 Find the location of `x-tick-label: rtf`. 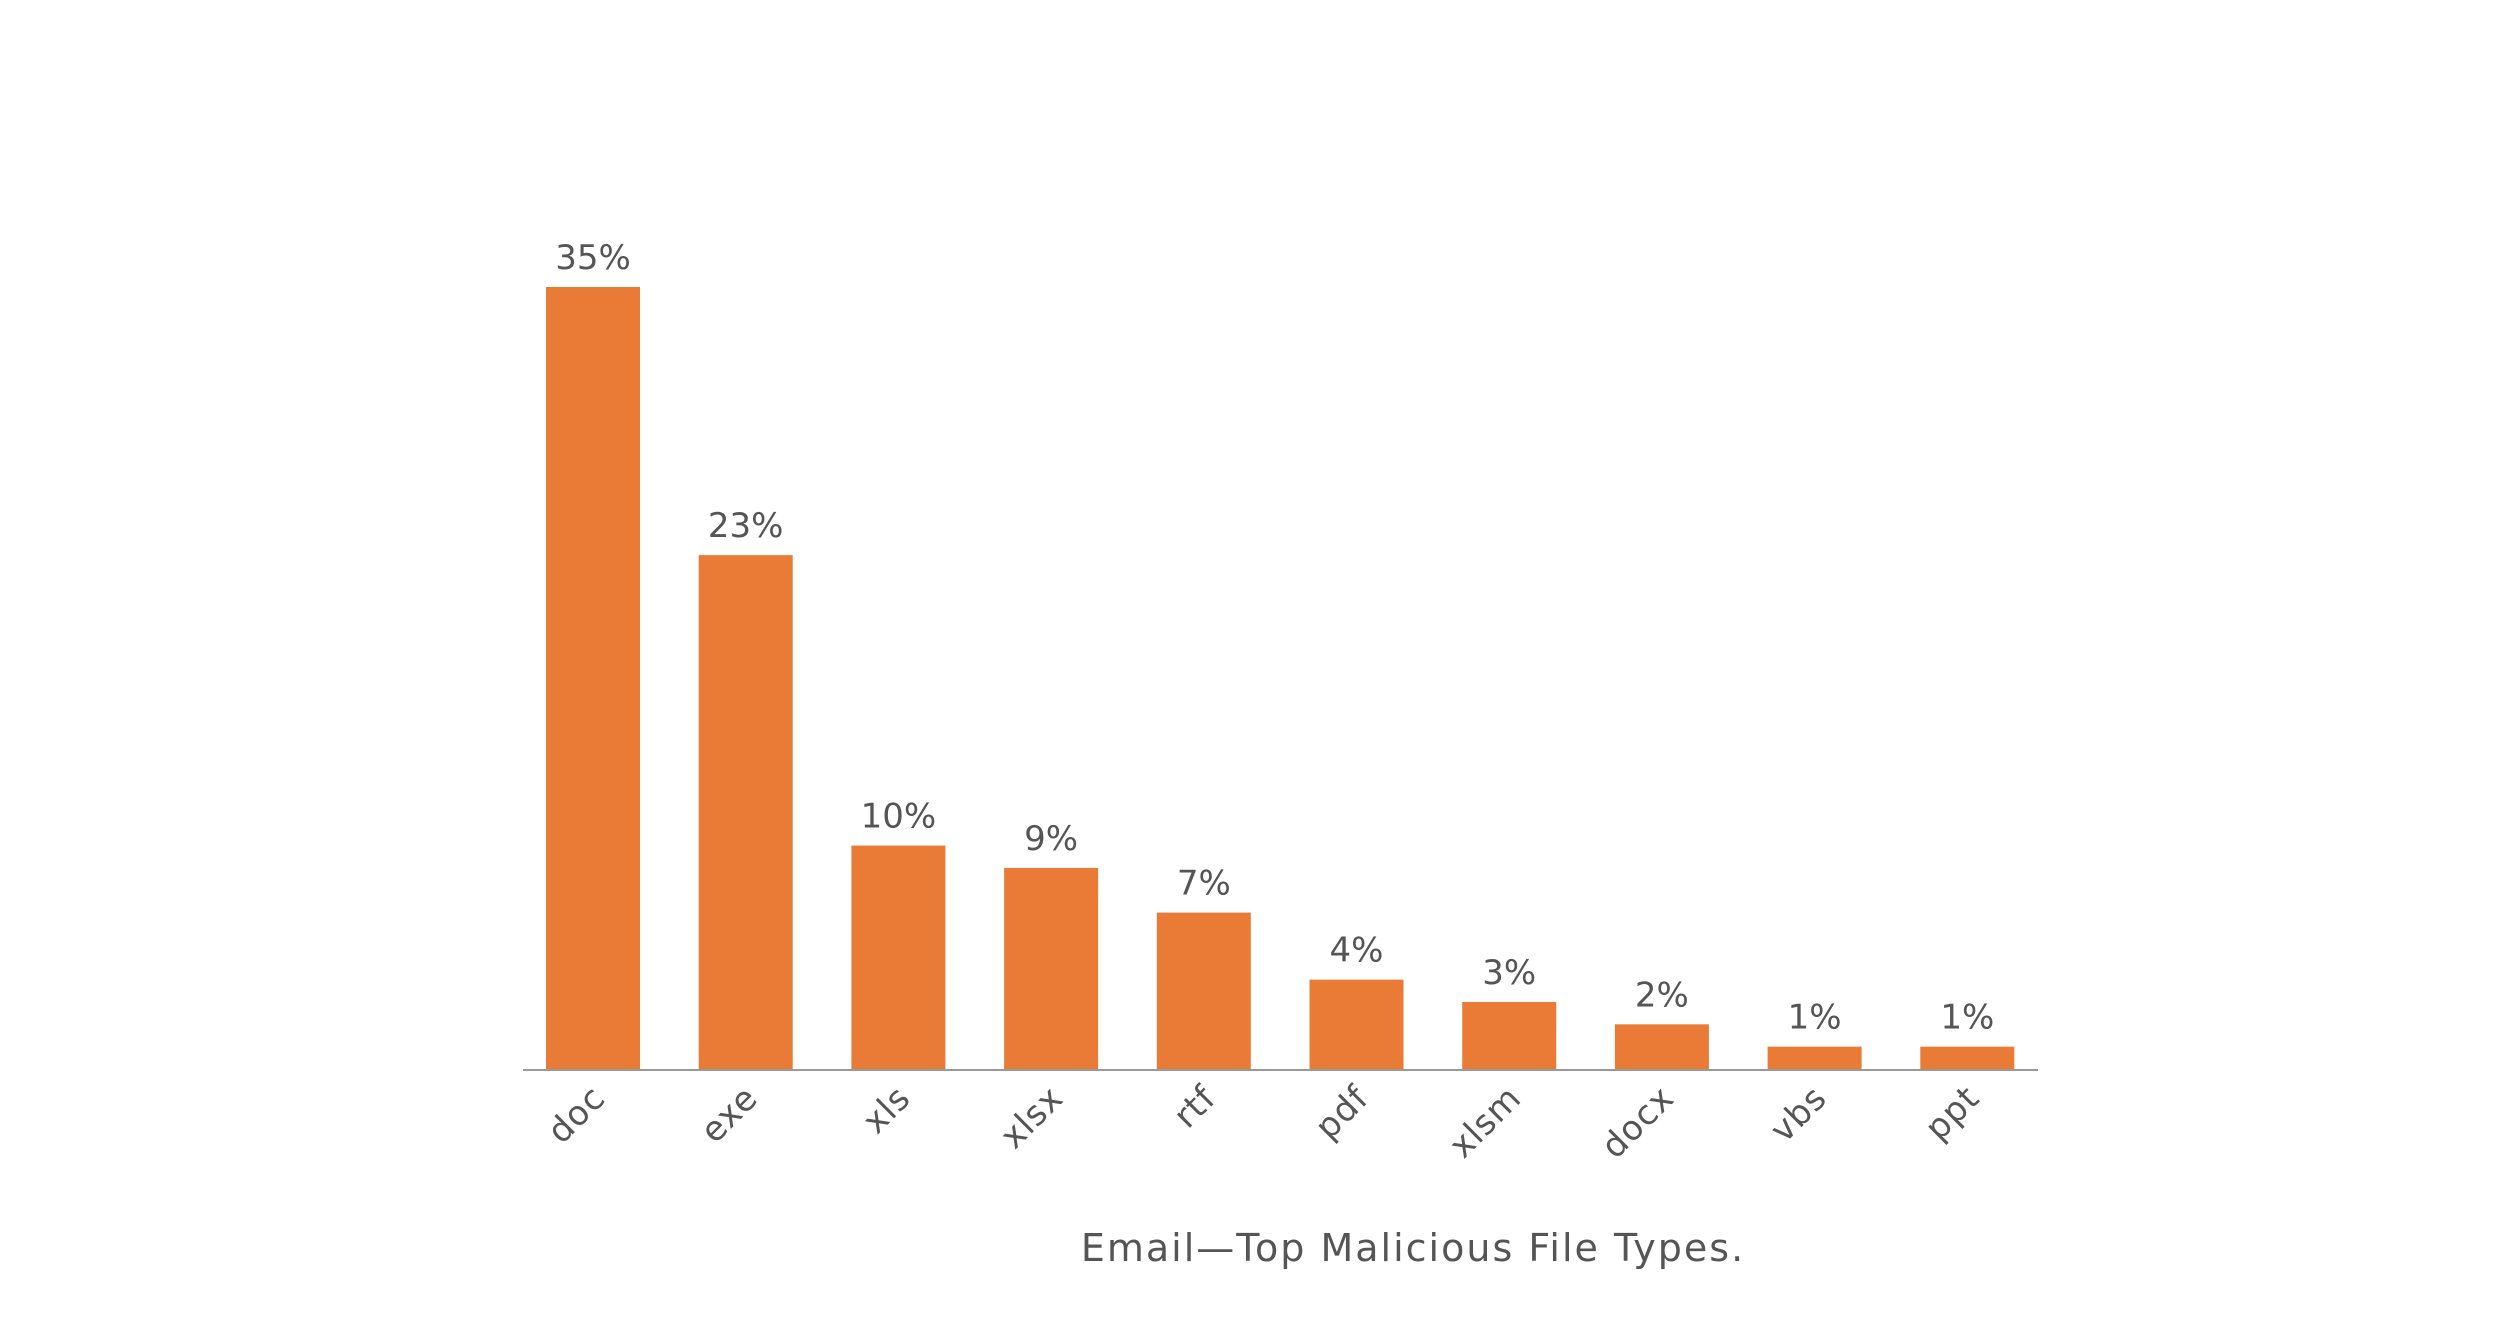

x-tick-label: rtf is located at coordinates (1195, 1107).